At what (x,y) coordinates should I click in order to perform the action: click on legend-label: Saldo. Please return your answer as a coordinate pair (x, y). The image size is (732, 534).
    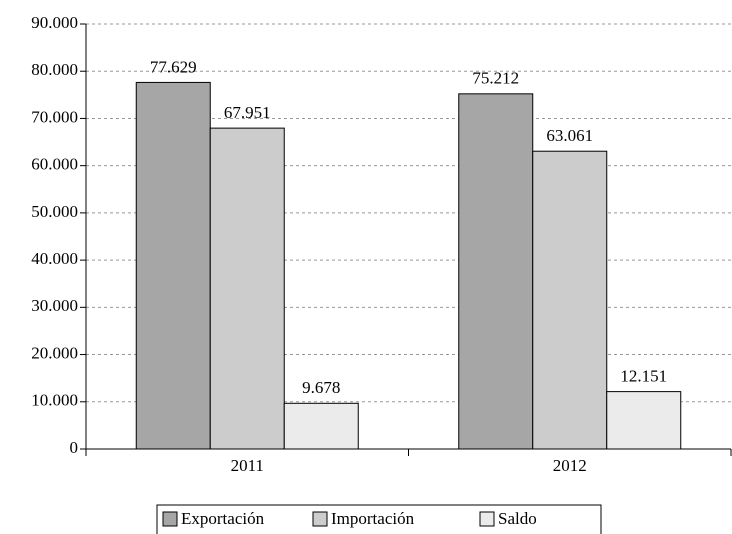
    Looking at the image, I should click on (517, 518).